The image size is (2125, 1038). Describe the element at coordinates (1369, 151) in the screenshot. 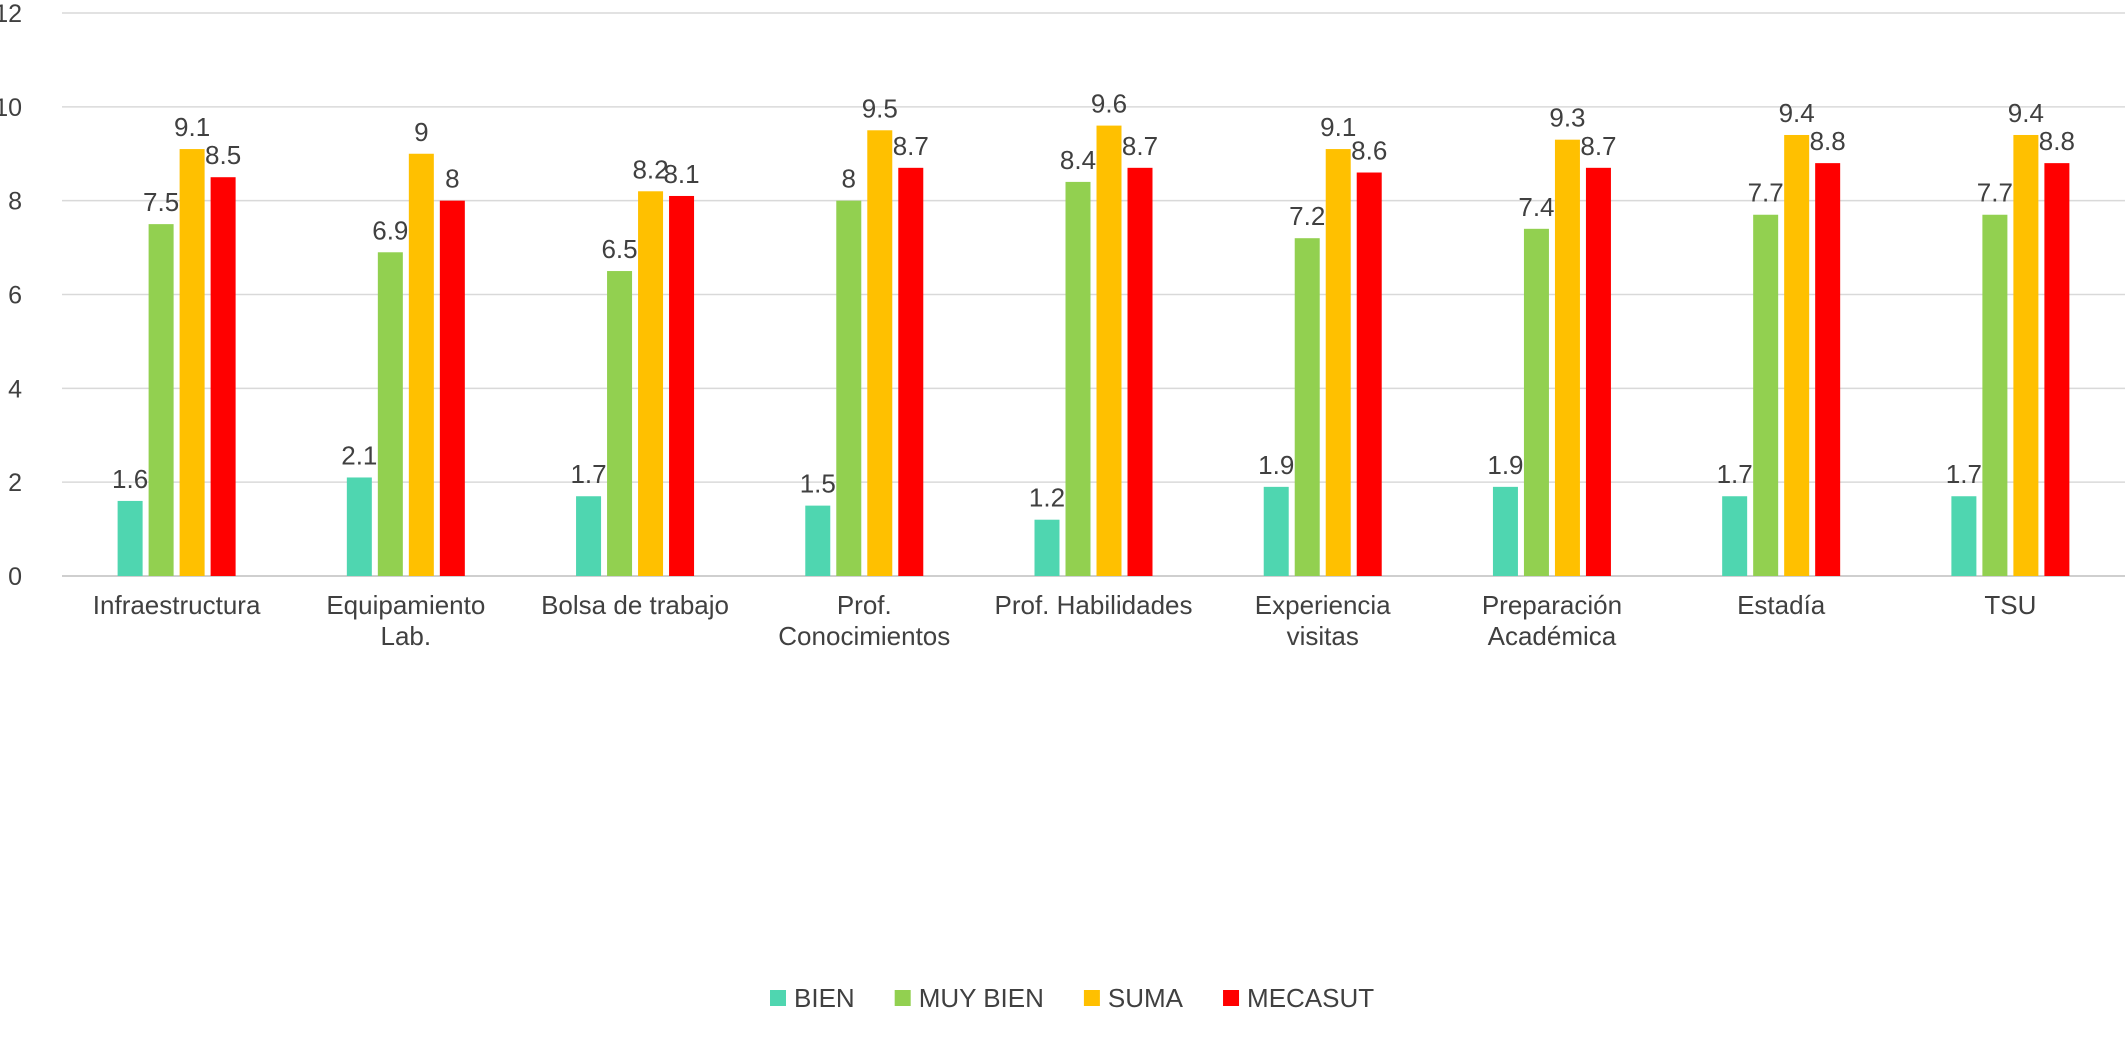

I see `data-label: 8.6` at that location.